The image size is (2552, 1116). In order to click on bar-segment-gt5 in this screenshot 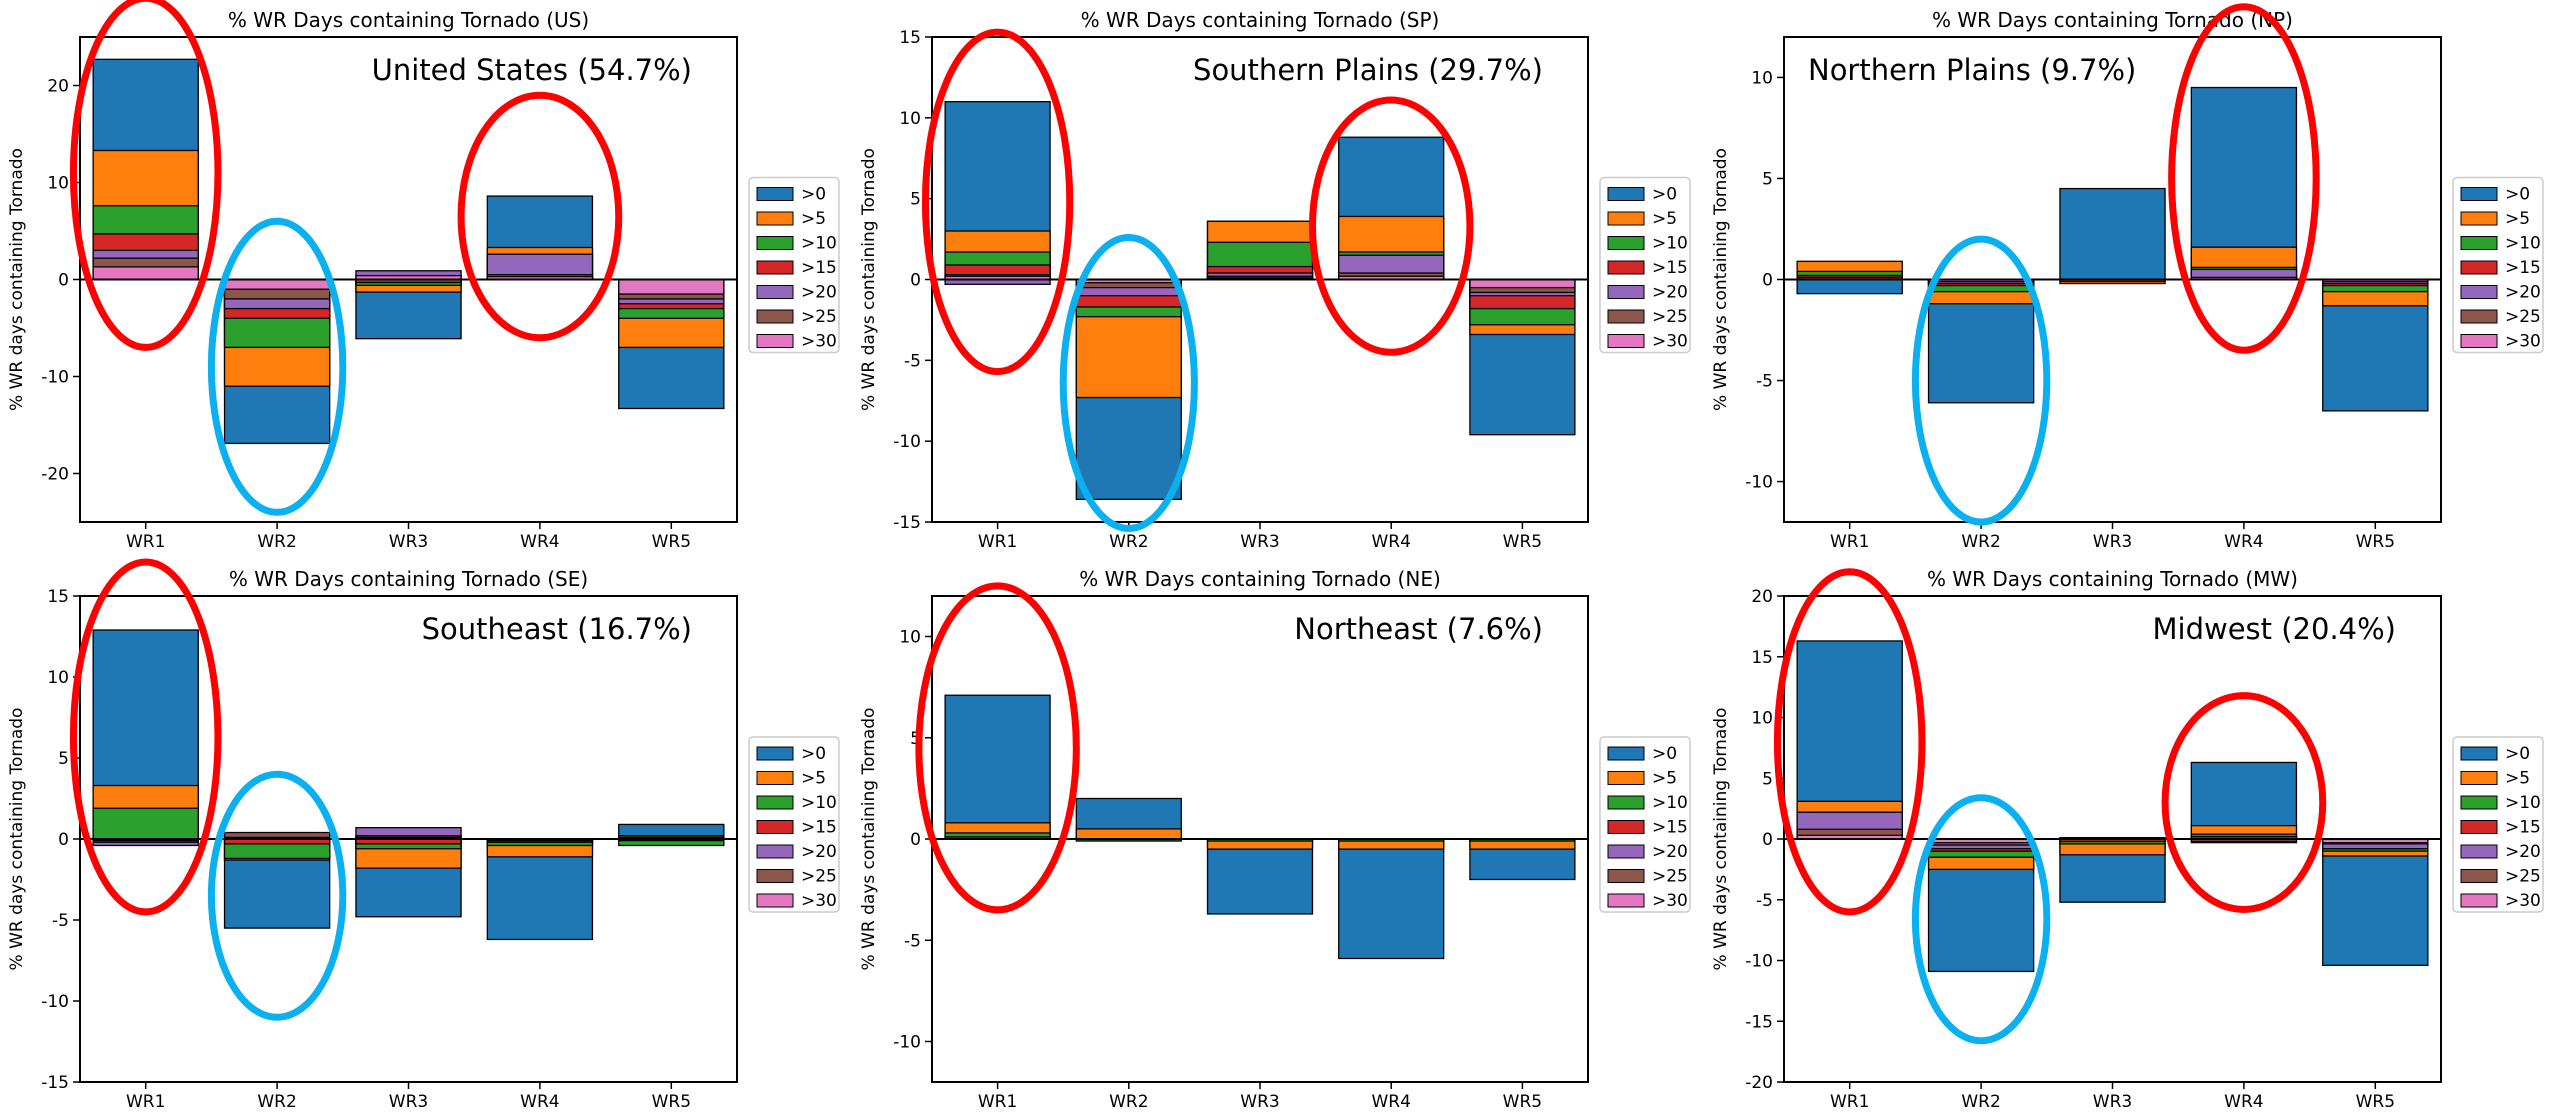, I will do `click(1128, 834)`.